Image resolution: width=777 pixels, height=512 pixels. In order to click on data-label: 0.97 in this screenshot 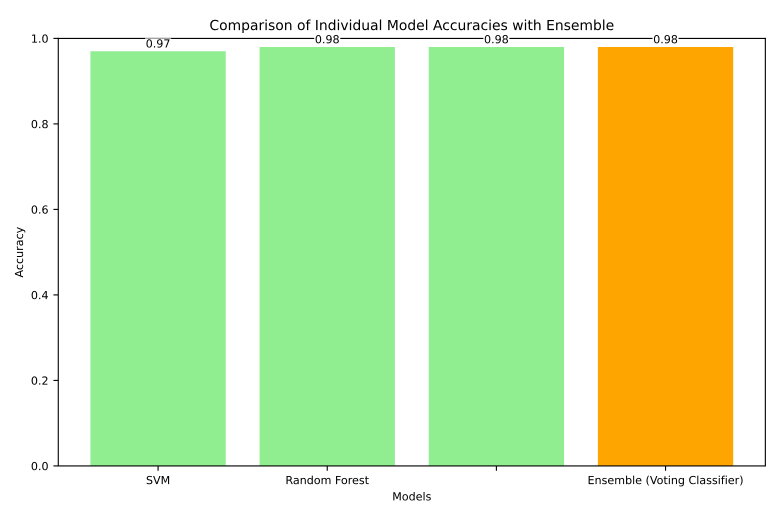, I will do `click(158, 43)`.